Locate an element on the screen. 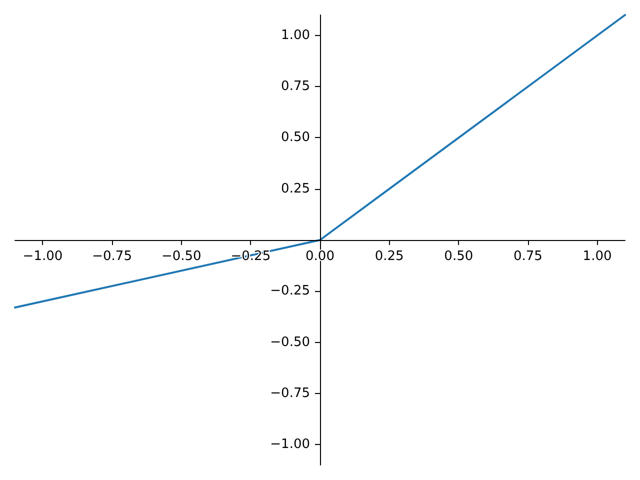 Image resolution: width=640 pixels, height=480 pixels. y-tick-label: −0.75 is located at coordinates (290, 393).